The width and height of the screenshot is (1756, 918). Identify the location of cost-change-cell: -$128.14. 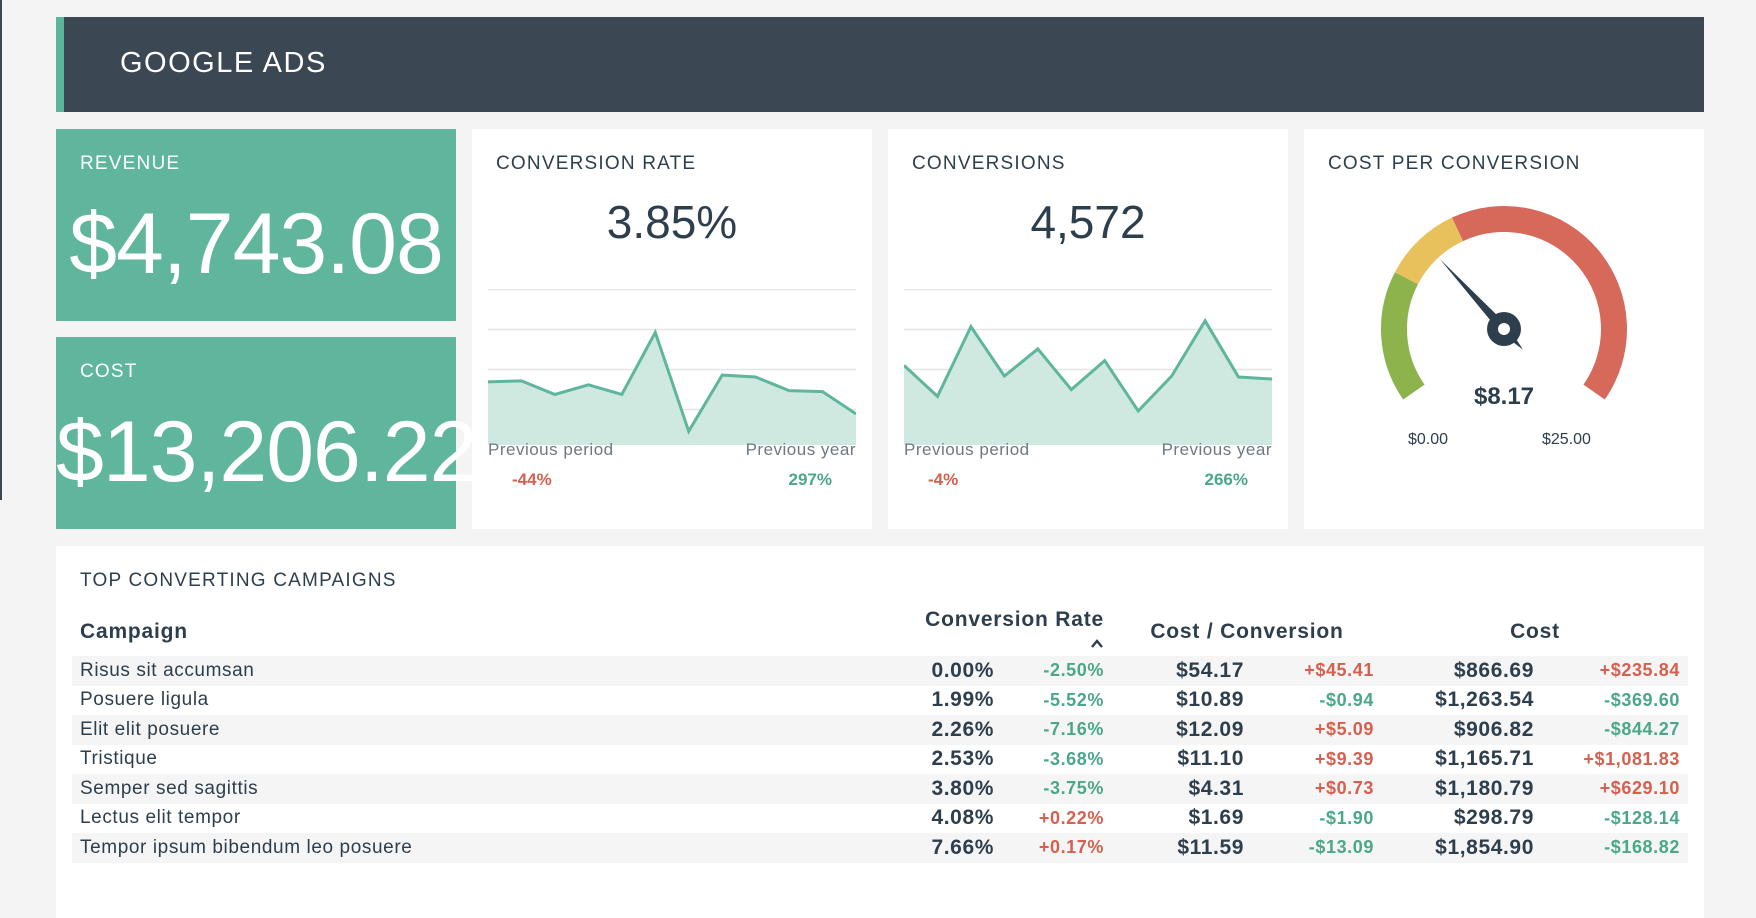
(1642, 817).